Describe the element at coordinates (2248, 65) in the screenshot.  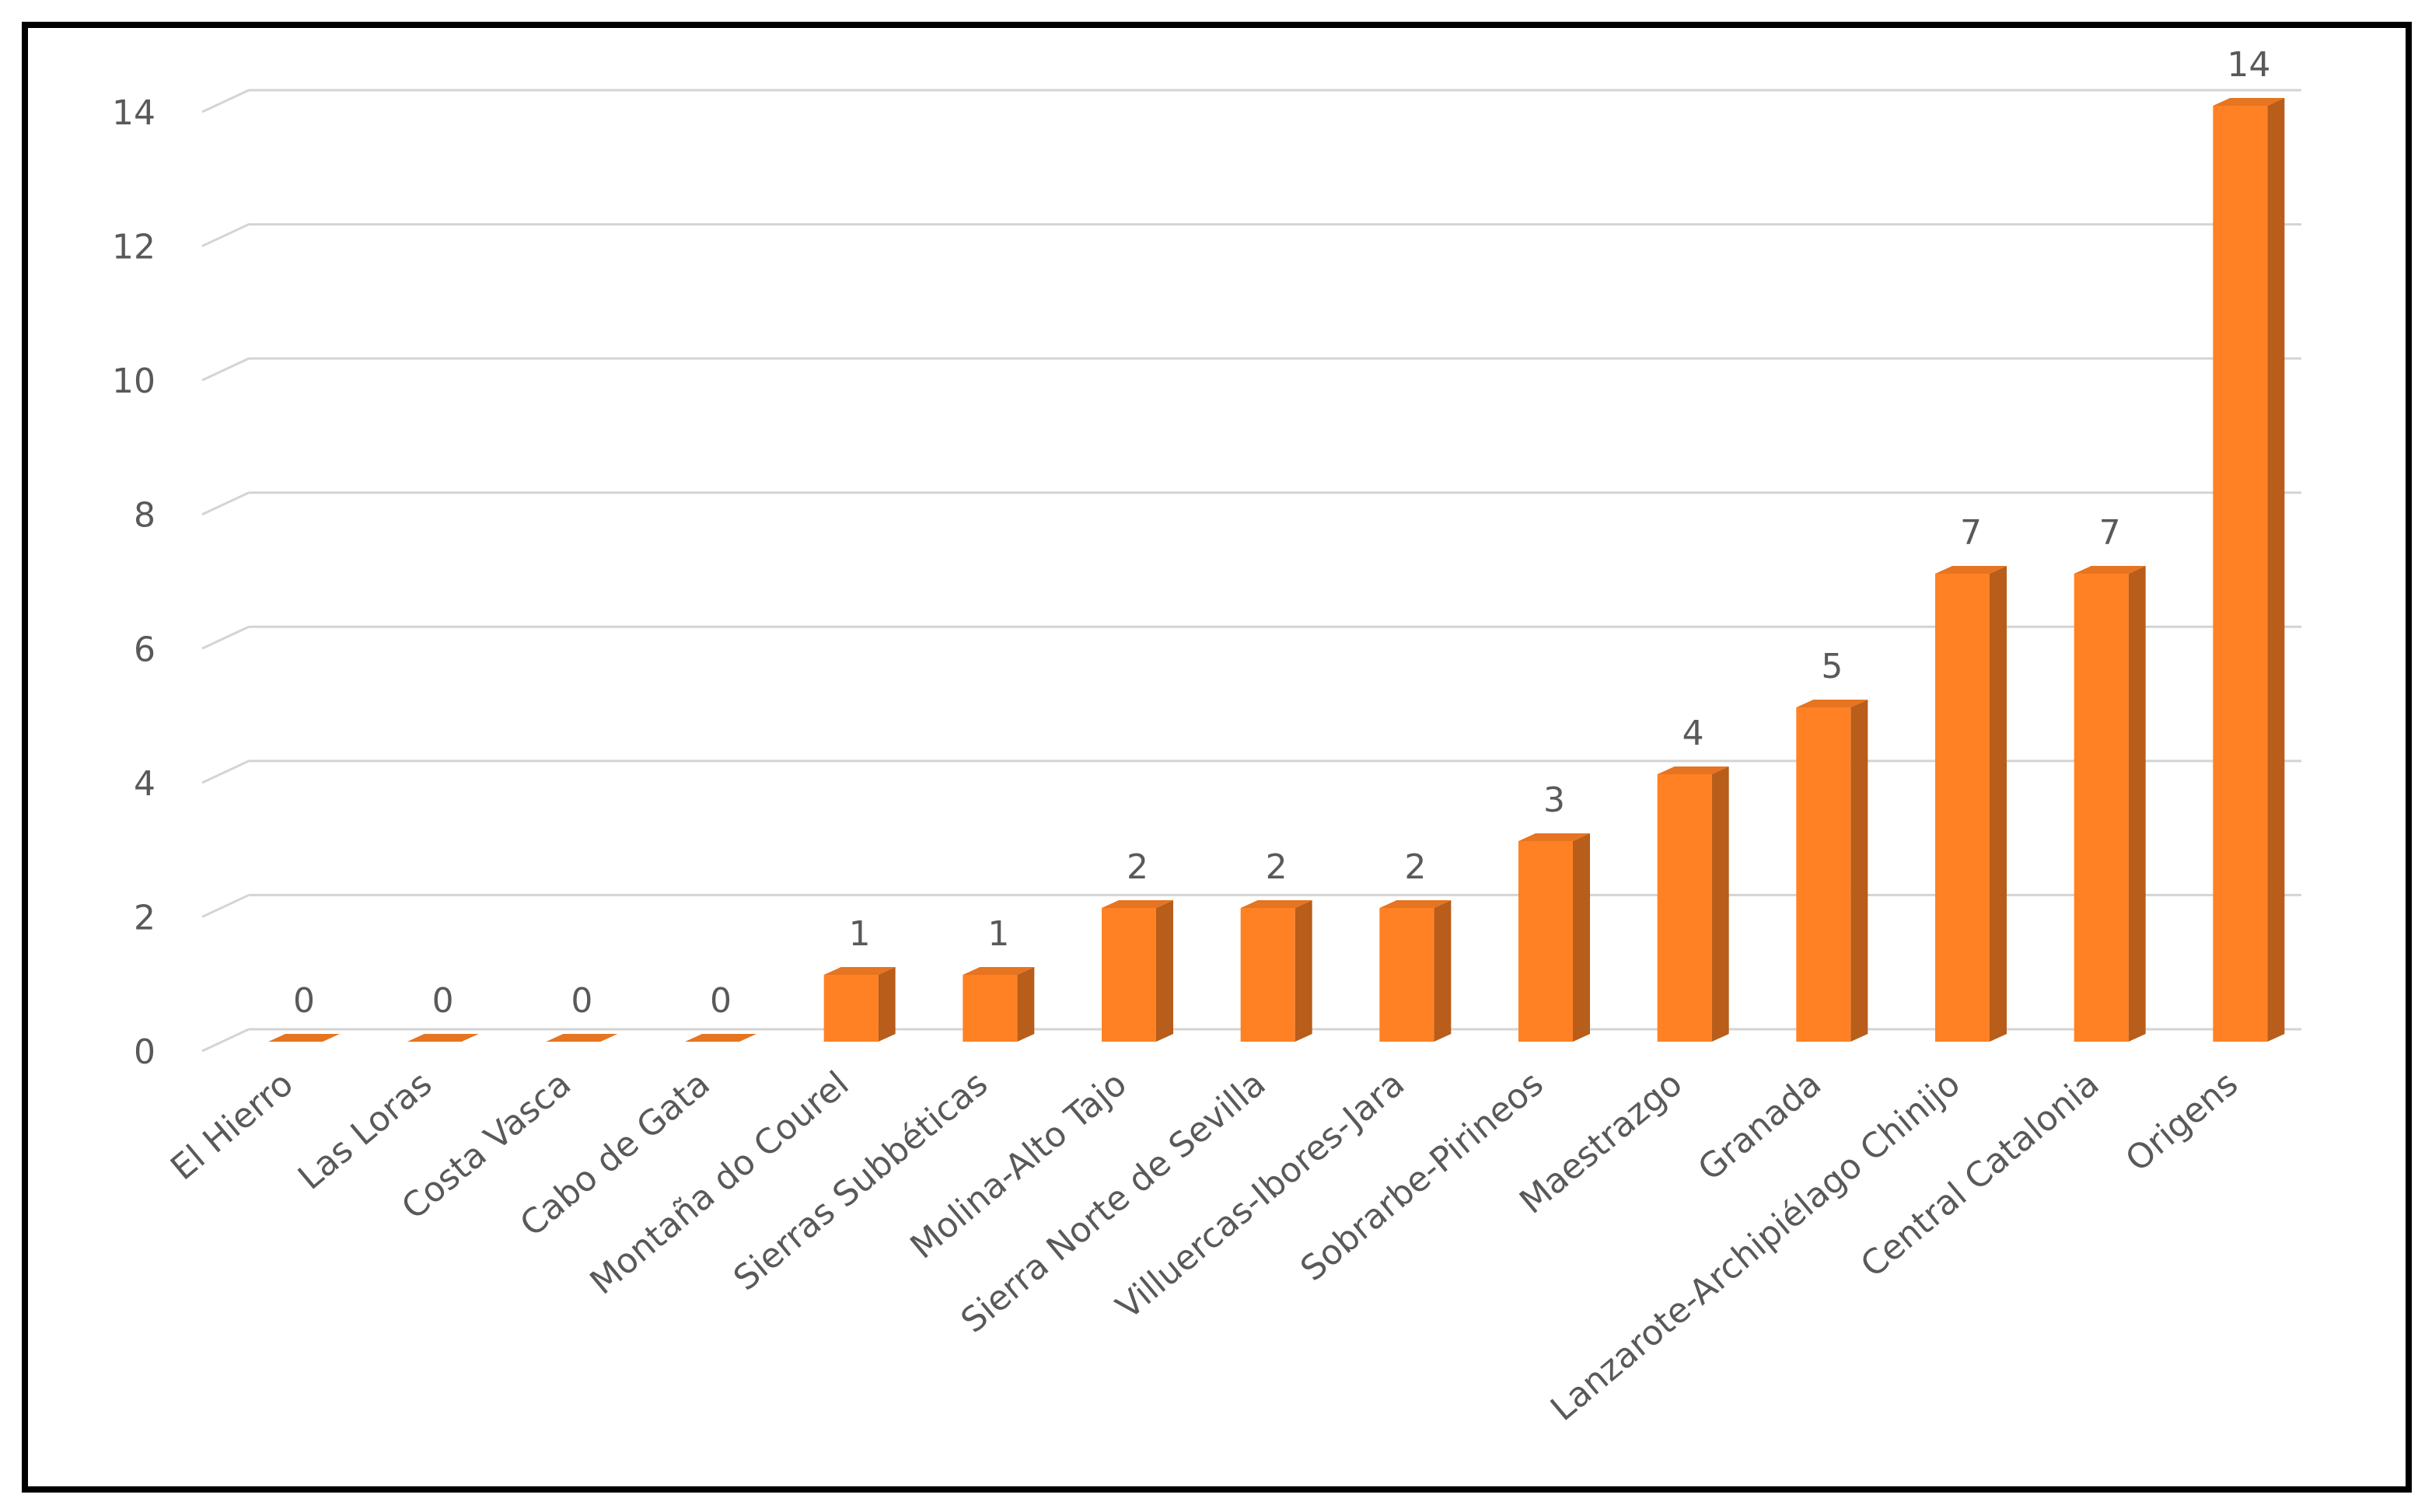
I see `data-label: 14` at that location.